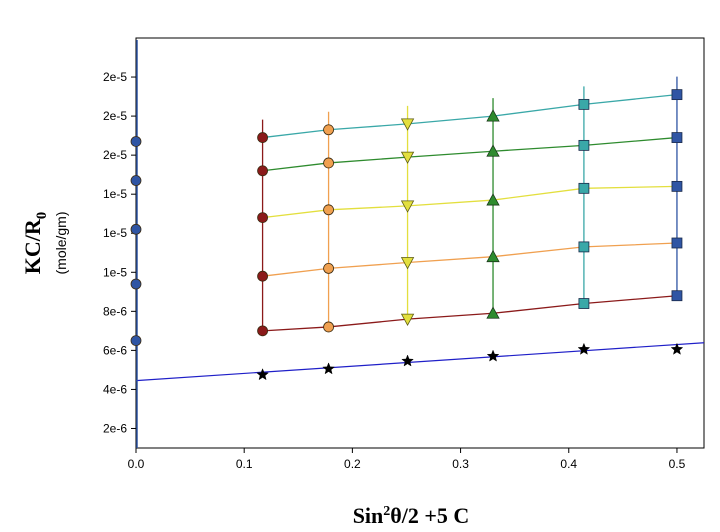 This screenshot has width=720, height=532. I want to click on y-axis-title: KC/R0, so click(35, 243).